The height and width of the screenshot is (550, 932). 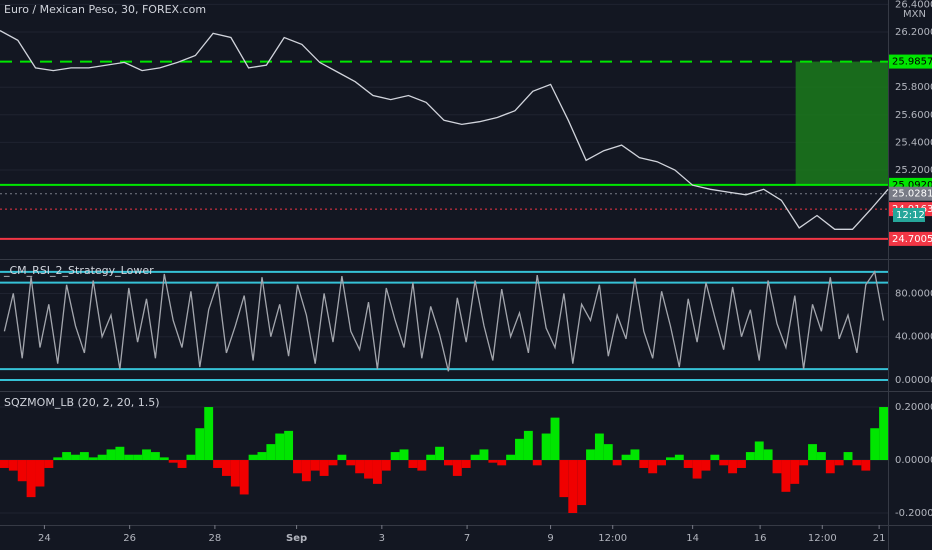 I want to click on x-tick-label: Sep, so click(x=296, y=538).